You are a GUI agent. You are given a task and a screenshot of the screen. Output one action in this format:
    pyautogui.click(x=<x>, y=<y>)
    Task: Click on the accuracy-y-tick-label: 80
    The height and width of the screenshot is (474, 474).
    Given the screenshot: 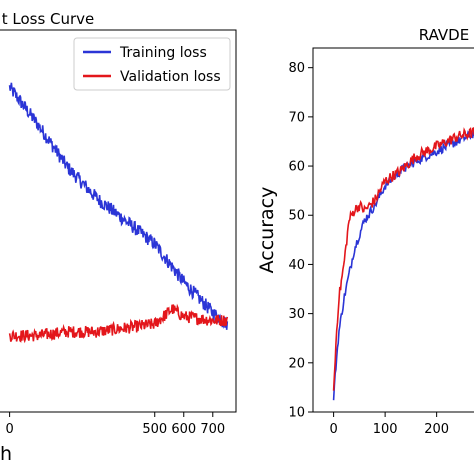 What is the action you would take?
    pyautogui.click(x=296, y=68)
    